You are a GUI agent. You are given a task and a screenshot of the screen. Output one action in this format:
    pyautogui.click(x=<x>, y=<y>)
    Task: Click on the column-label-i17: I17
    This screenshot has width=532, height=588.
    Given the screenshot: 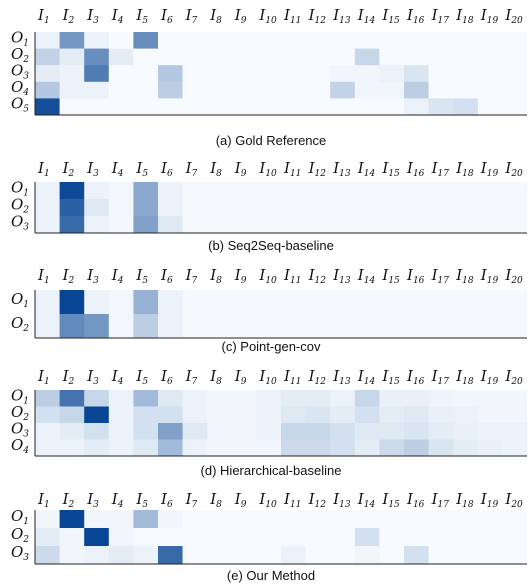 What is the action you would take?
    pyautogui.click(x=440, y=16)
    